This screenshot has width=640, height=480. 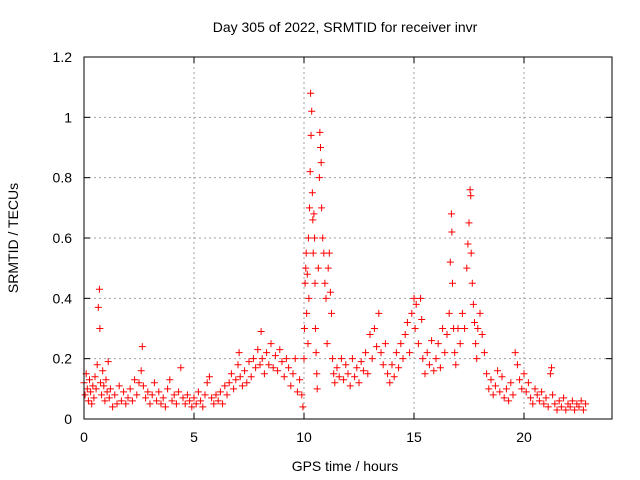 What do you see at coordinates (304, 437) in the screenshot?
I see `x-tick-label: 10` at bounding box center [304, 437].